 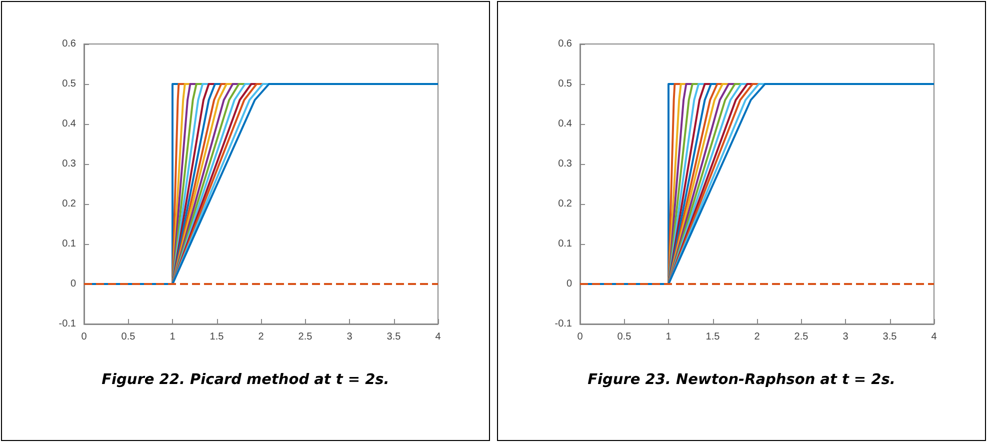 I want to click on caption: Figure 23. Newton-Raphson at t = 2s., so click(x=741, y=380).